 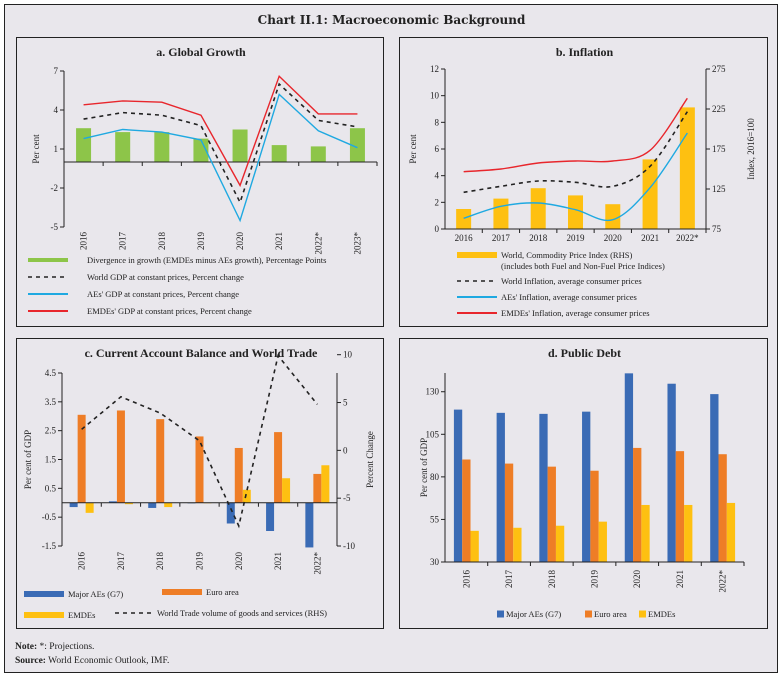 I want to click on series-line-world, so click(x=220, y=143).